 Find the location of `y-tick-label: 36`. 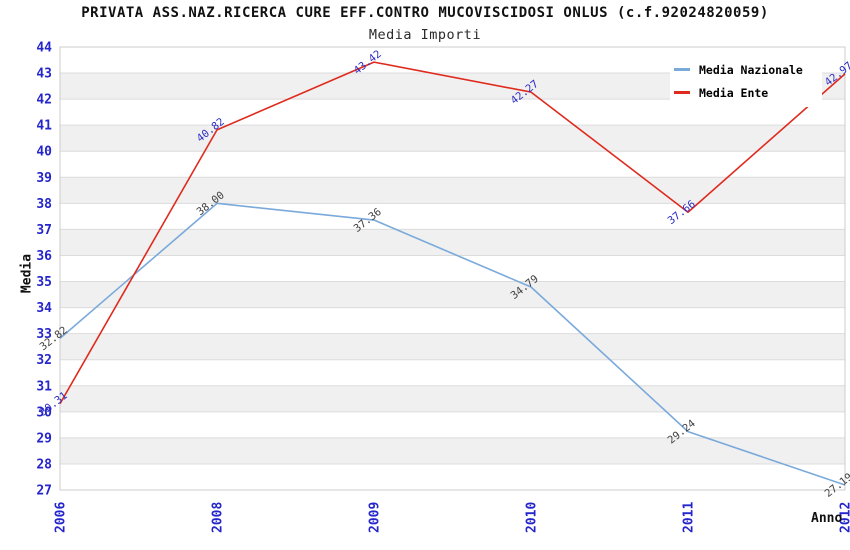

y-tick-label: 36 is located at coordinates (44, 256).